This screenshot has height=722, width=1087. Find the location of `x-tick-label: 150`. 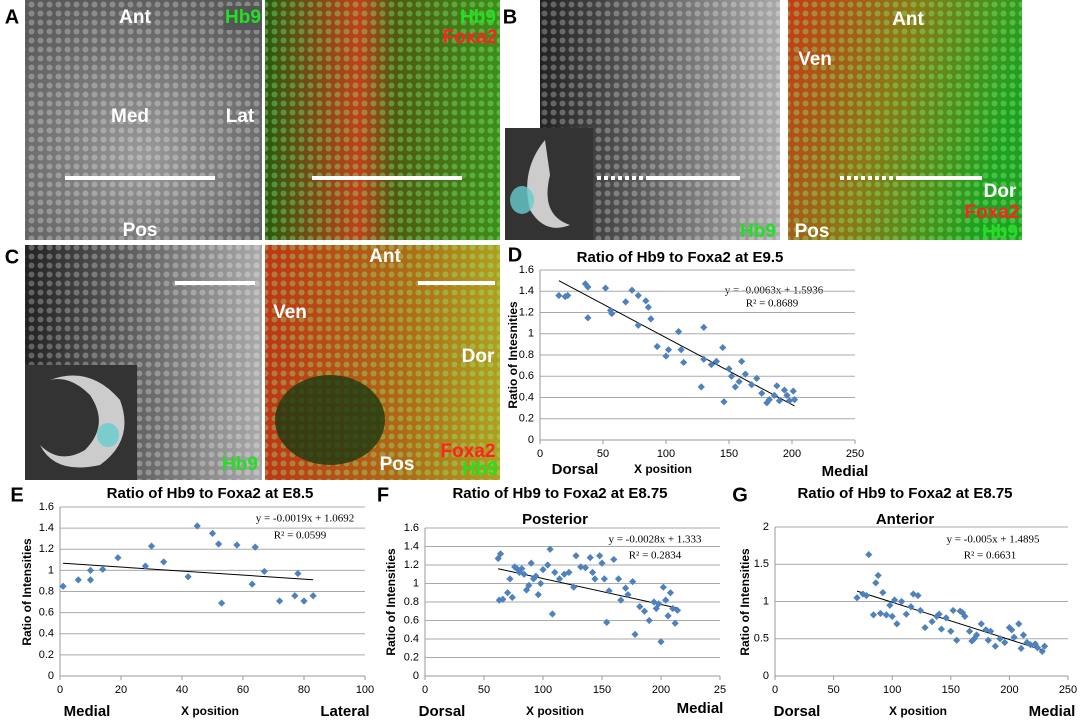

x-tick-label: 150 is located at coordinates (729, 454).